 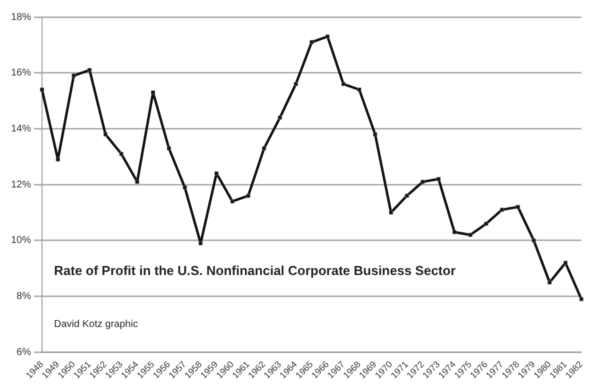 What do you see at coordinates (255, 270) in the screenshot?
I see `text: Rate of Profit in the U.S. Nonfinancial Corporate Business Sector` at bounding box center [255, 270].